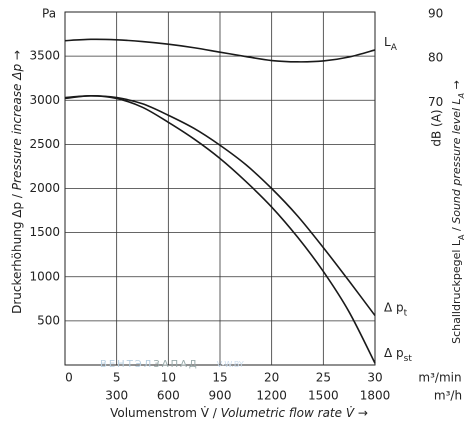 Image resolution: width=472 pixels, height=428 pixels. Describe the element at coordinates (17, 120) in the screenshot. I see `y-axis-title-part: Pressure increase Δp →` at that location.